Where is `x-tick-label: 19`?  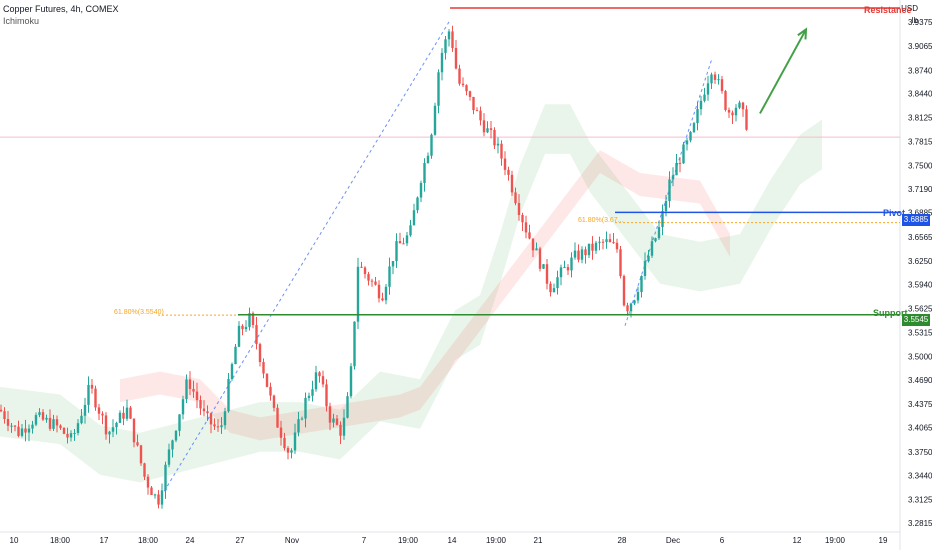
x-tick-label: 19 is located at coordinates (883, 540).